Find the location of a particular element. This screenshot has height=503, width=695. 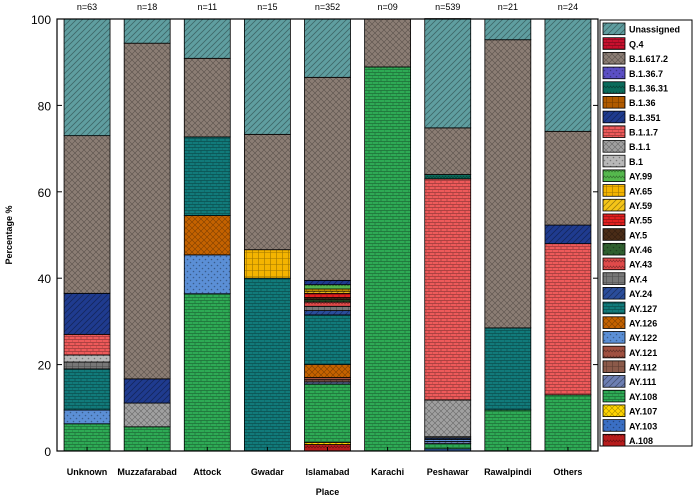

legend-item-b-1-36-31: B.1.36.31 is located at coordinates (635, 87).